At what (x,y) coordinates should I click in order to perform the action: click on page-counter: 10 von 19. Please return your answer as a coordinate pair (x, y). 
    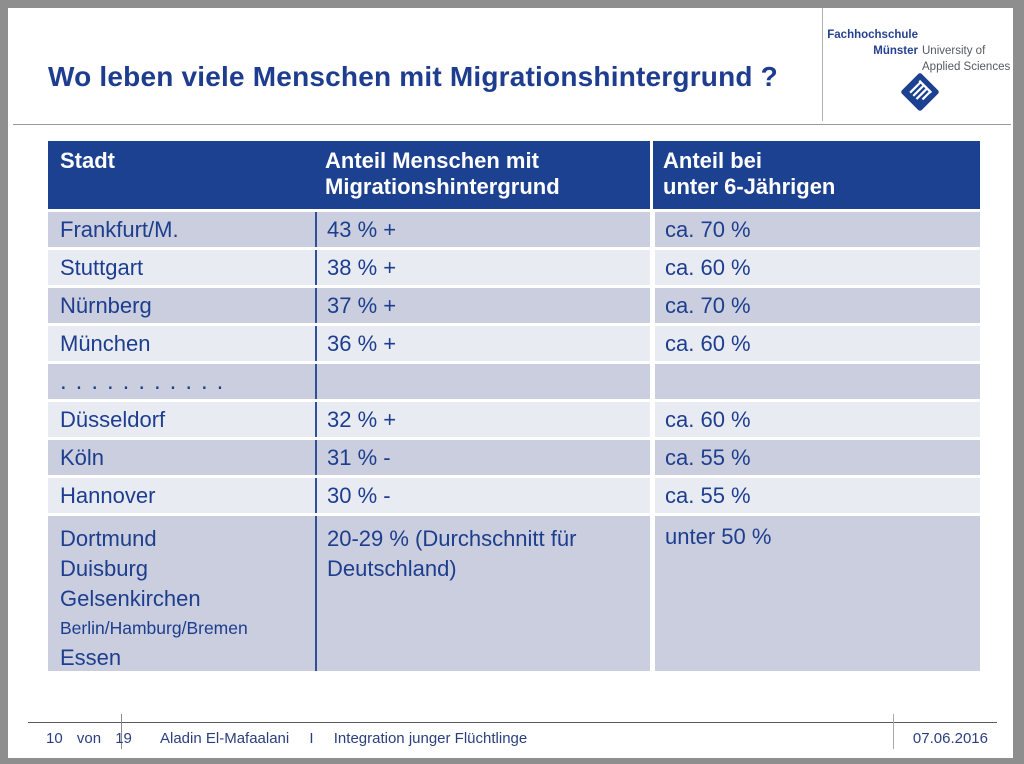
    Looking at the image, I should click on (89, 738).